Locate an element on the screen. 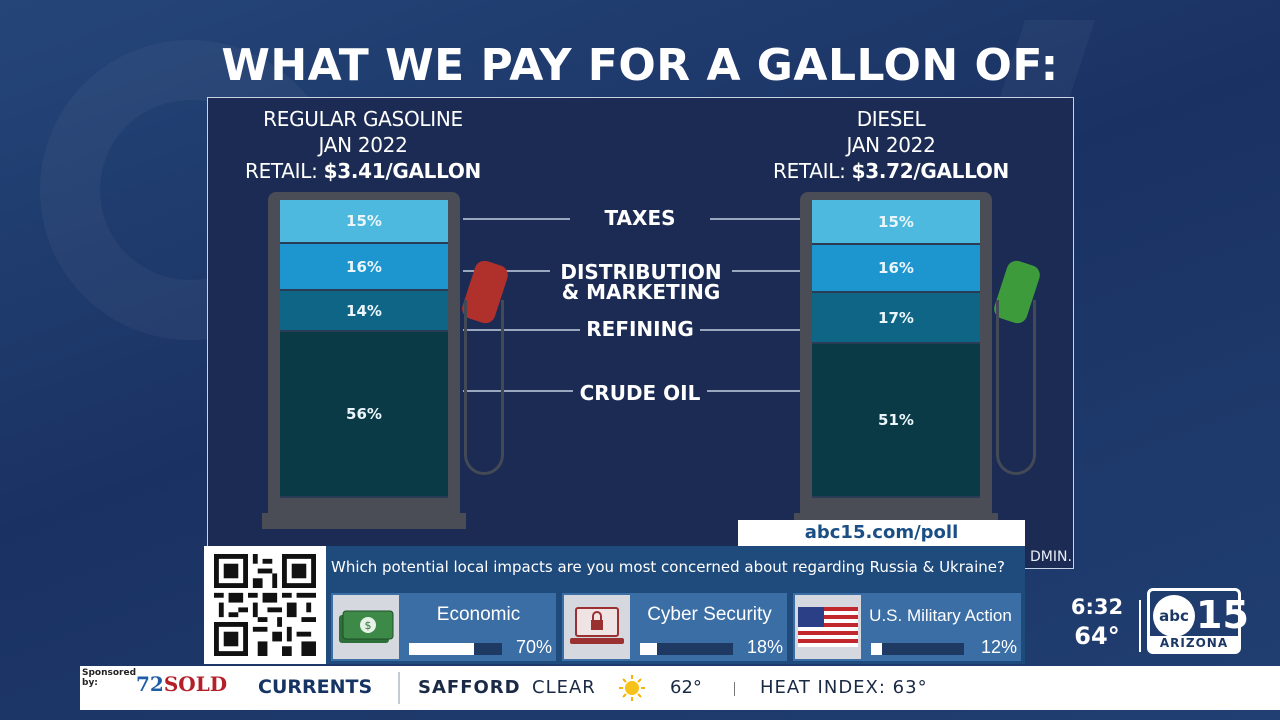  qr-code is located at coordinates (265, 605).